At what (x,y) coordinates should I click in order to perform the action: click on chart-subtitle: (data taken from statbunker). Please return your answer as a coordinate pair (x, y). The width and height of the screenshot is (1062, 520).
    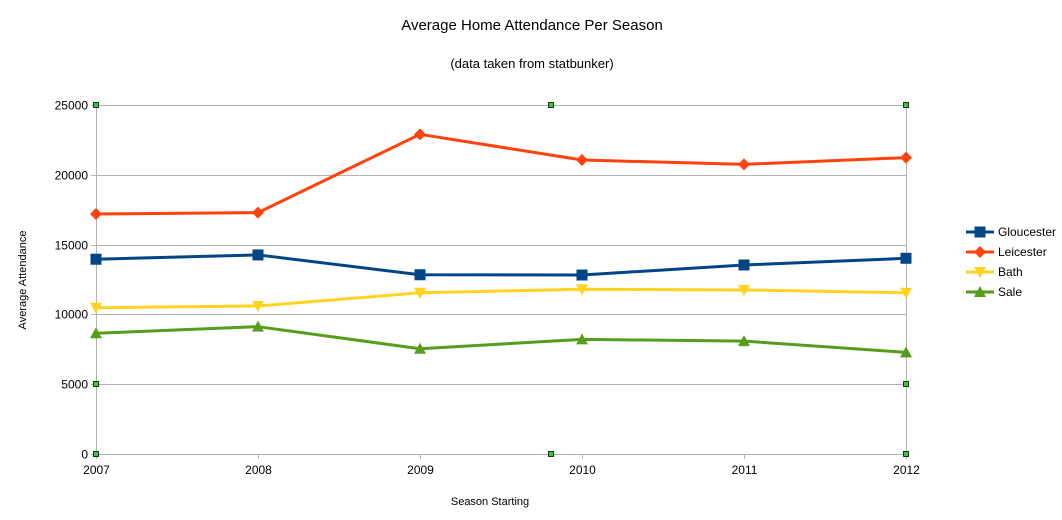
    Looking at the image, I should click on (531, 63).